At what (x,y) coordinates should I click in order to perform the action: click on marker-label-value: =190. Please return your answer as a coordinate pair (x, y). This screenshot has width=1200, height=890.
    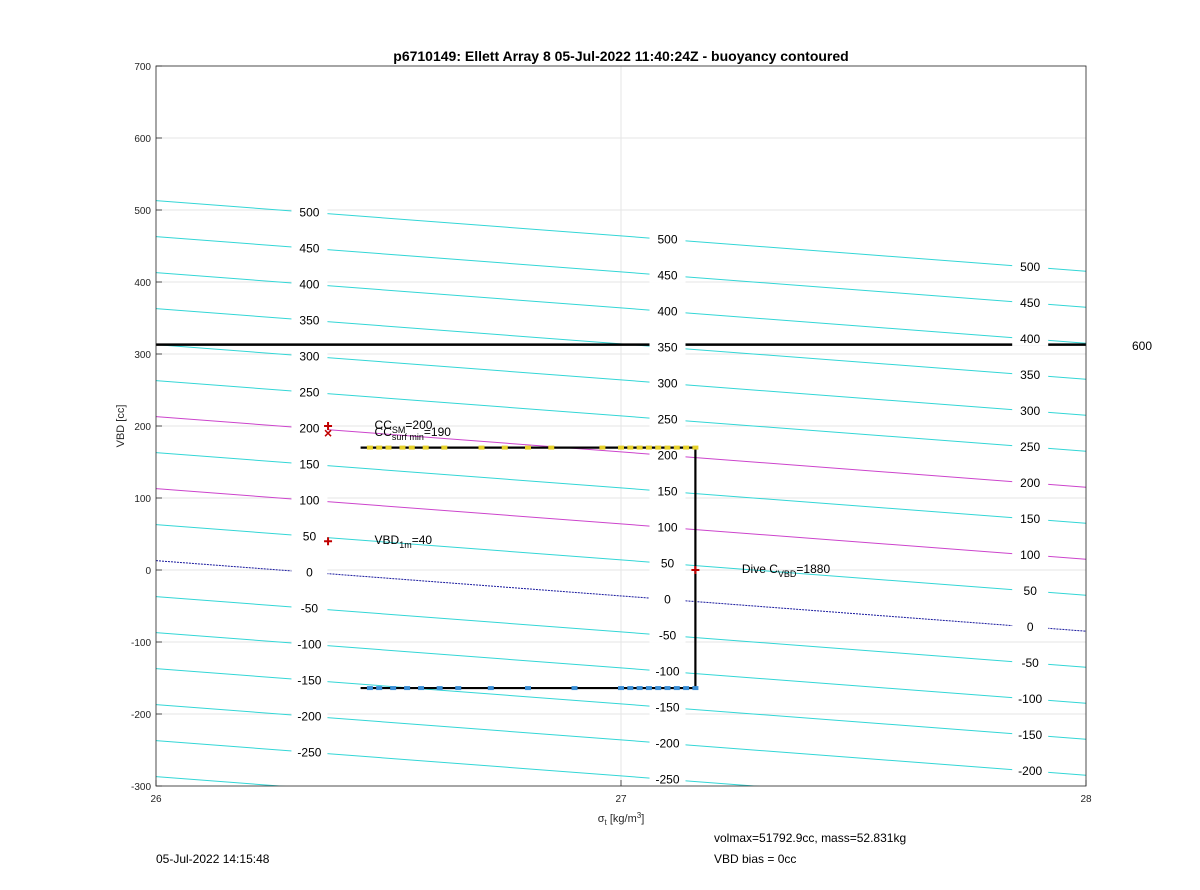
    Looking at the image, I should click on (437, 432).